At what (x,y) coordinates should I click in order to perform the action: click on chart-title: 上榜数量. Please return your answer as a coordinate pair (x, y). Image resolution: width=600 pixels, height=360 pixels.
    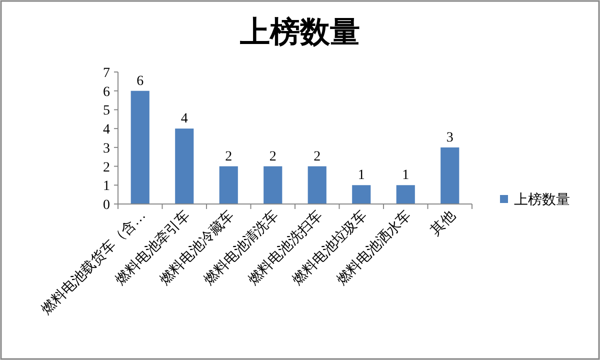
    Looking at the image, I should click on (299, 32).